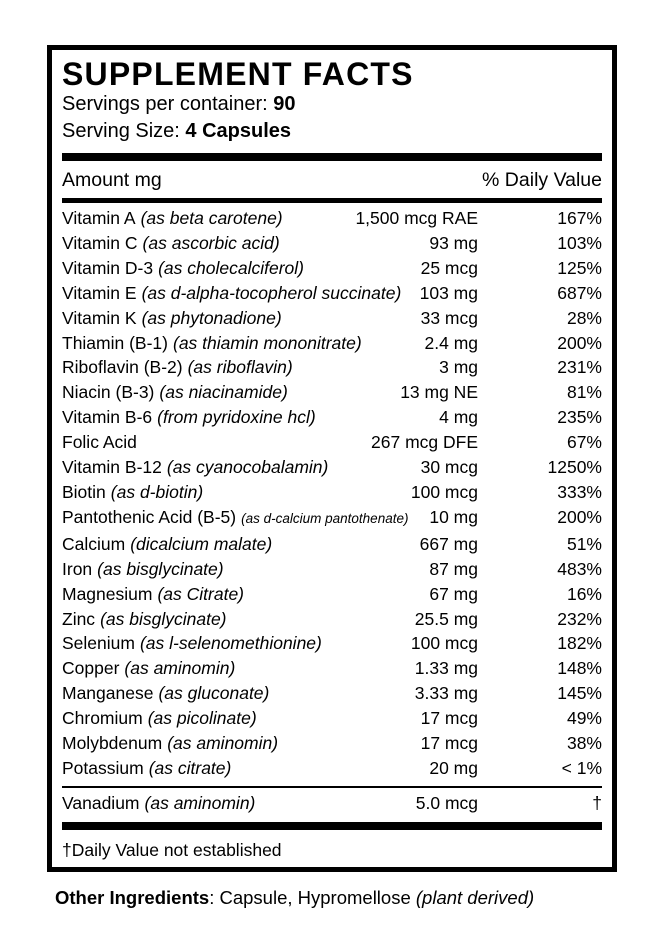  I want to click on nutrient-name: Folic Acid, so click(99, 442).